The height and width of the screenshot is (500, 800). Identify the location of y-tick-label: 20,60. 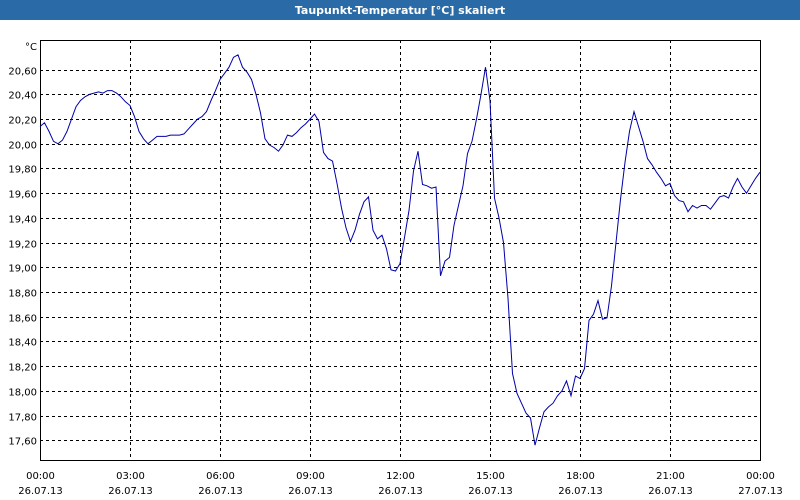
(22, 72).